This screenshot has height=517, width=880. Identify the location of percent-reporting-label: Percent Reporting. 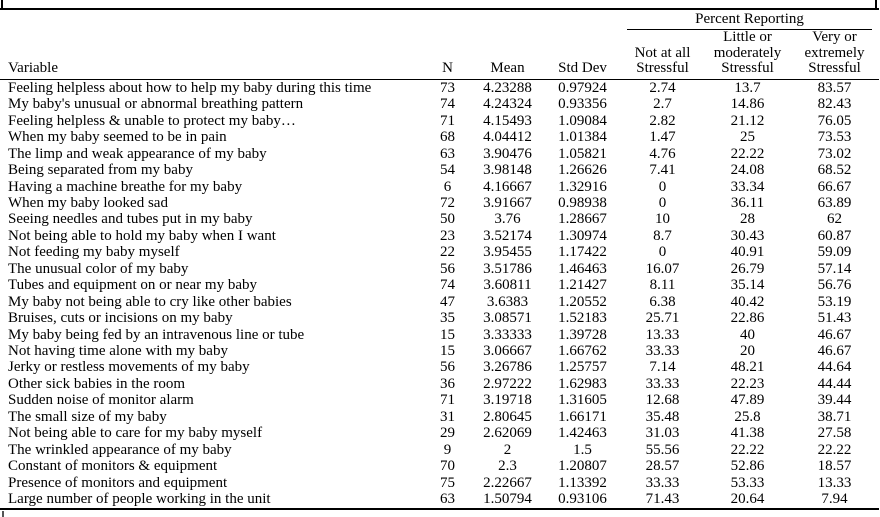
(750, 20).